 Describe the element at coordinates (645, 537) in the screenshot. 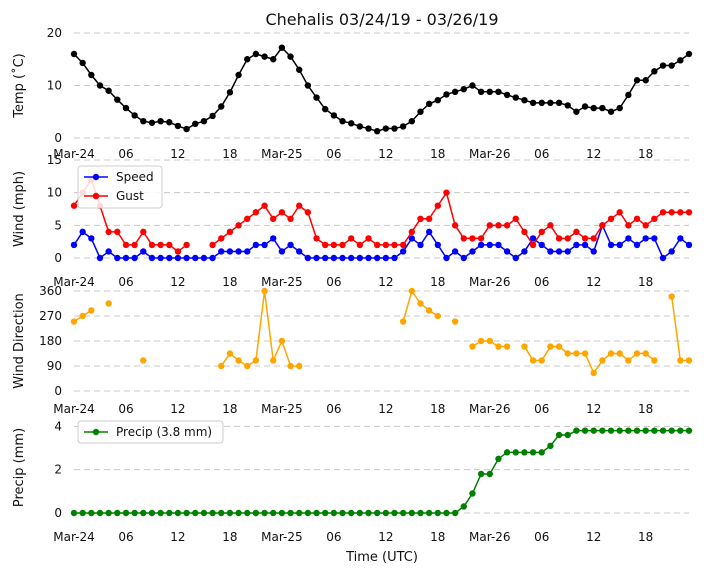

I see `precip-x-tick-label: 18` at that location.